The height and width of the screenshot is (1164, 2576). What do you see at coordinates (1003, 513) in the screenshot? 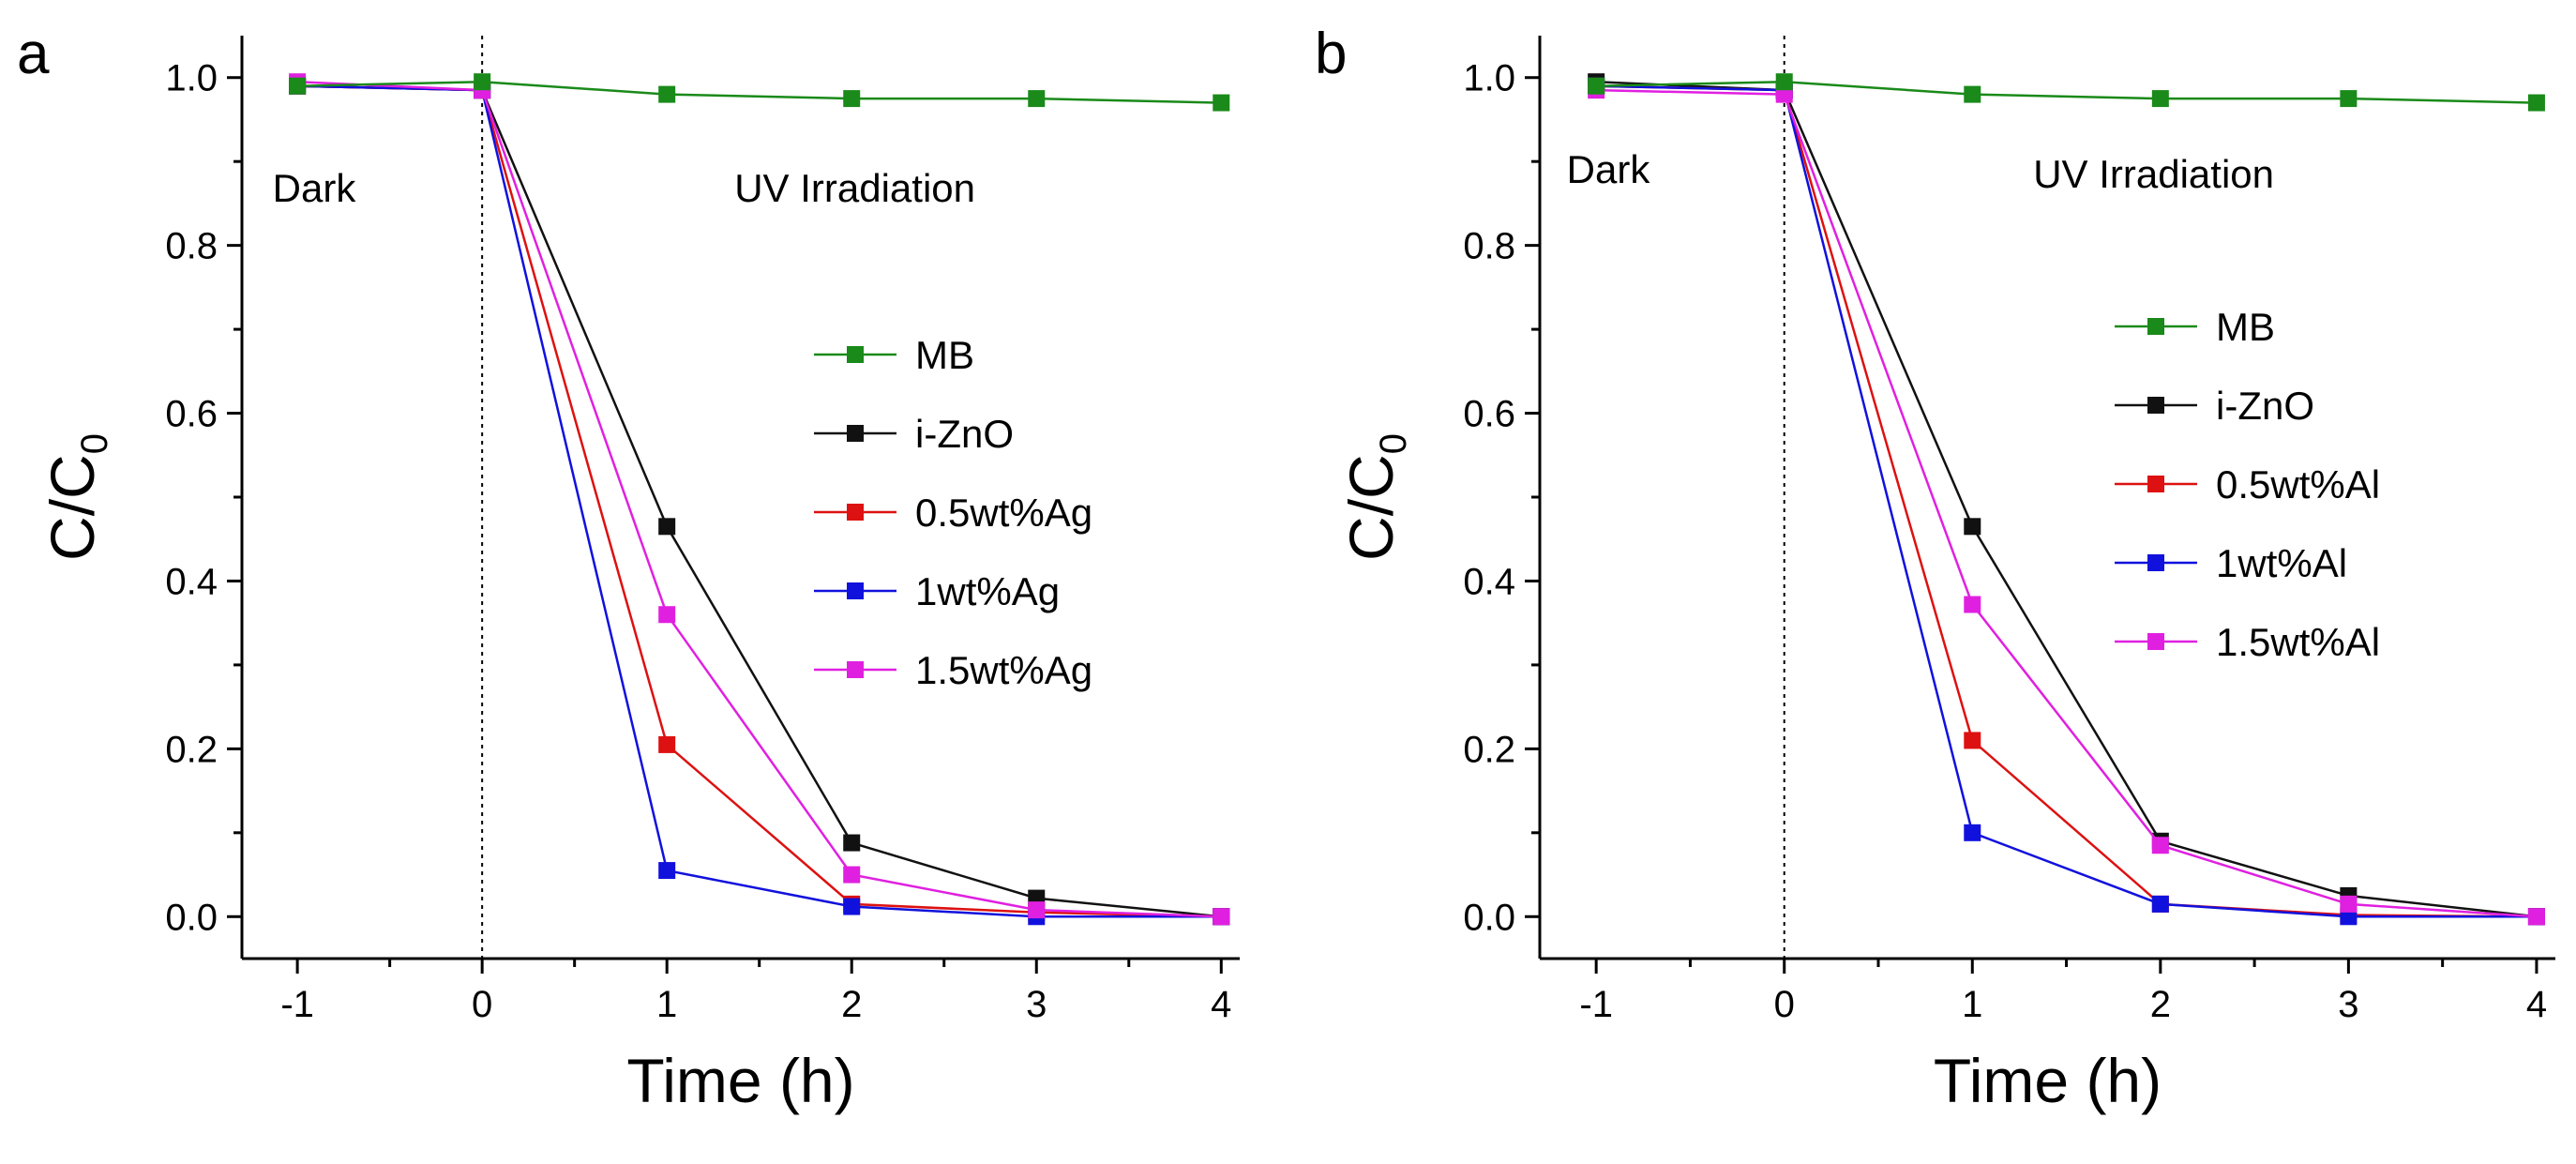
I see `legend-label: 0.5wt%Ag` at bounding box center [1003, 513].